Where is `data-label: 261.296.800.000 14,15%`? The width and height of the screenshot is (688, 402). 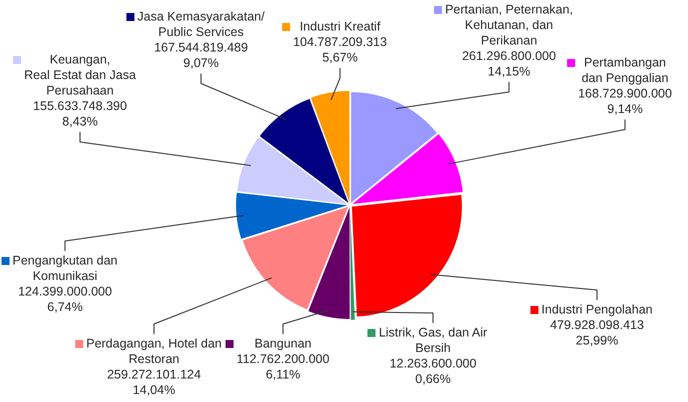
data-label: 261.296.800.000 14,15% is located at coordinates (509, 63).